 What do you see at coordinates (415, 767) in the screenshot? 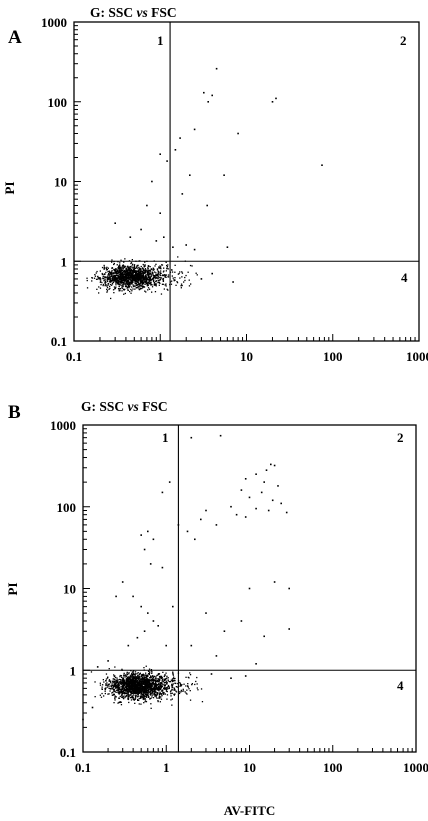
I see `x-tick-label: 1000` at bounding box center [415, 767].